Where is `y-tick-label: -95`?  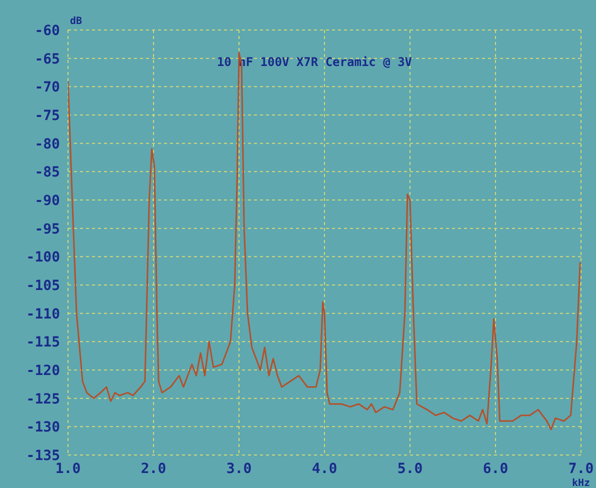 y-tick-label: -95 is located at coordinates (47, 229).